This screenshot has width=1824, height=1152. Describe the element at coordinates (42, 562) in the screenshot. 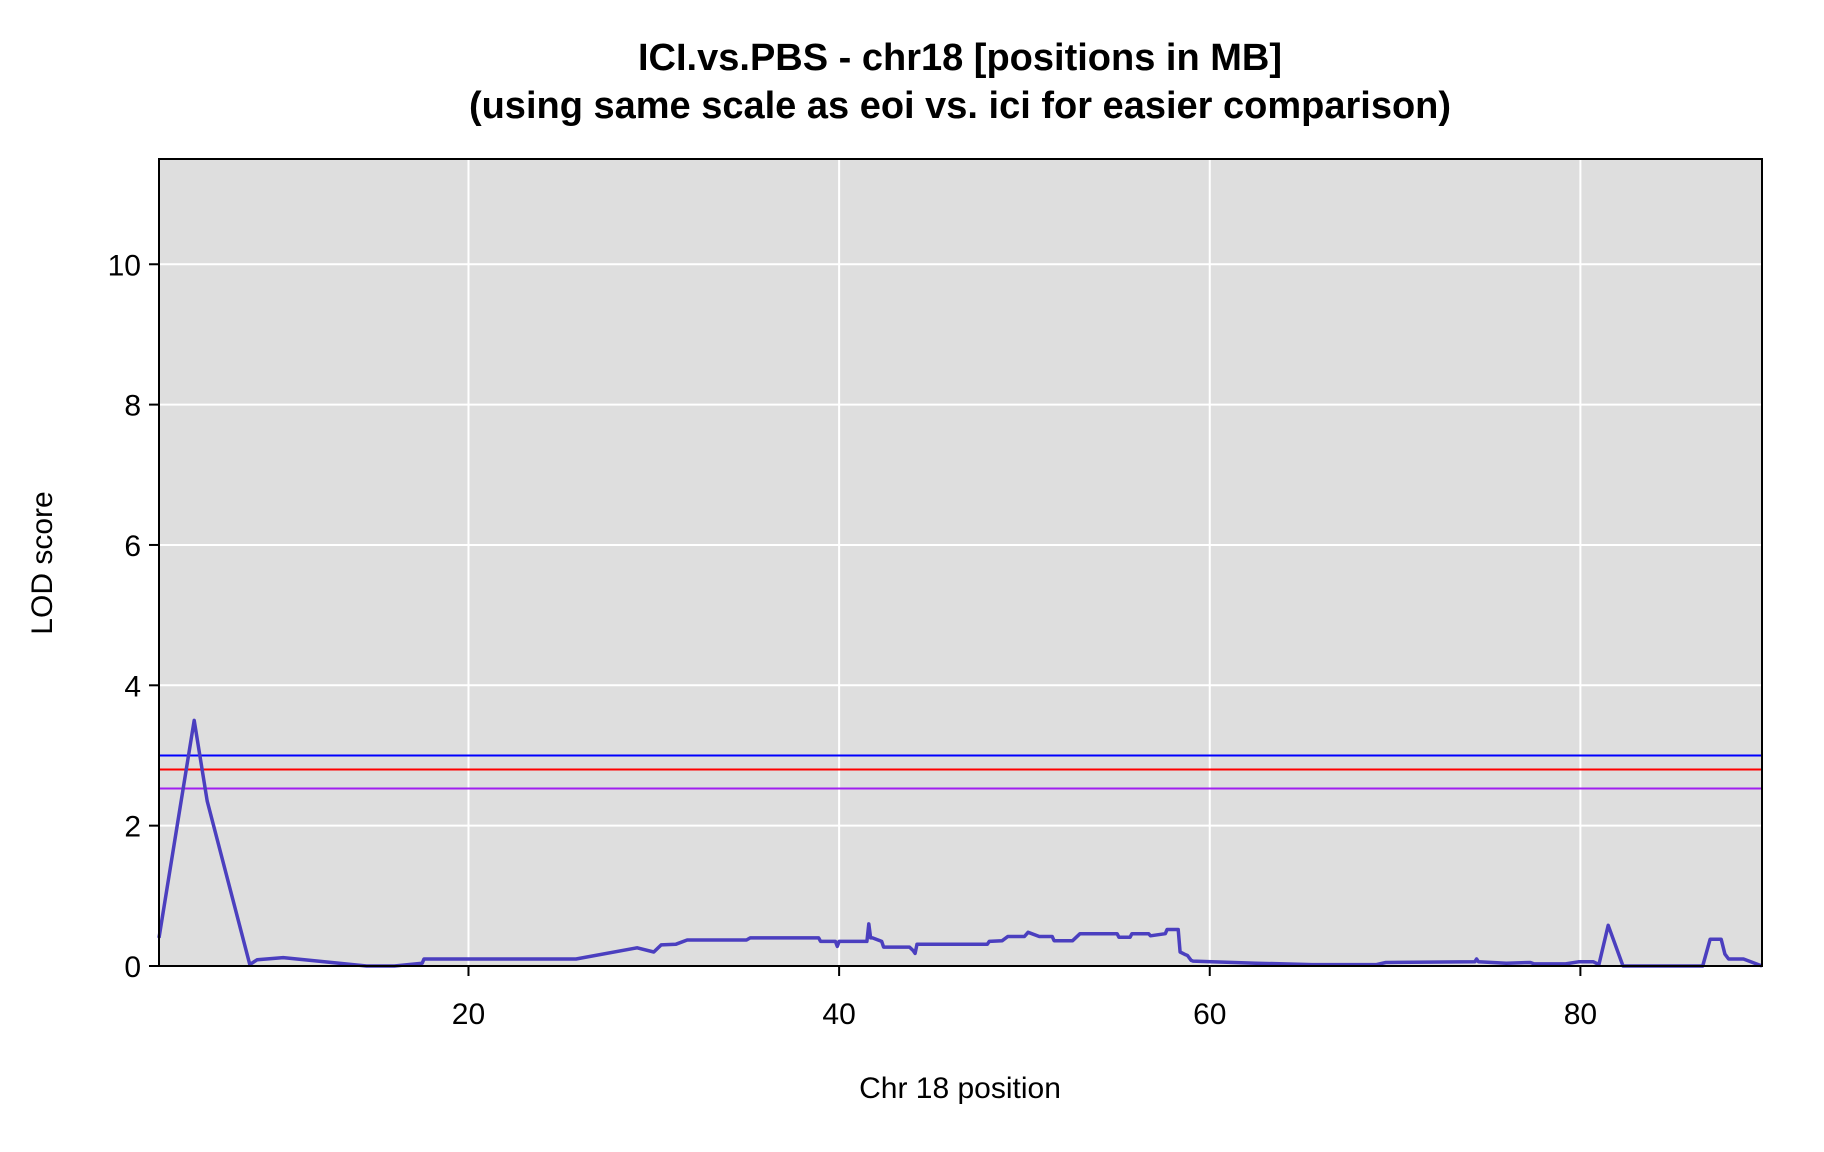

I see `y-axis-label: LOD score` at that location.